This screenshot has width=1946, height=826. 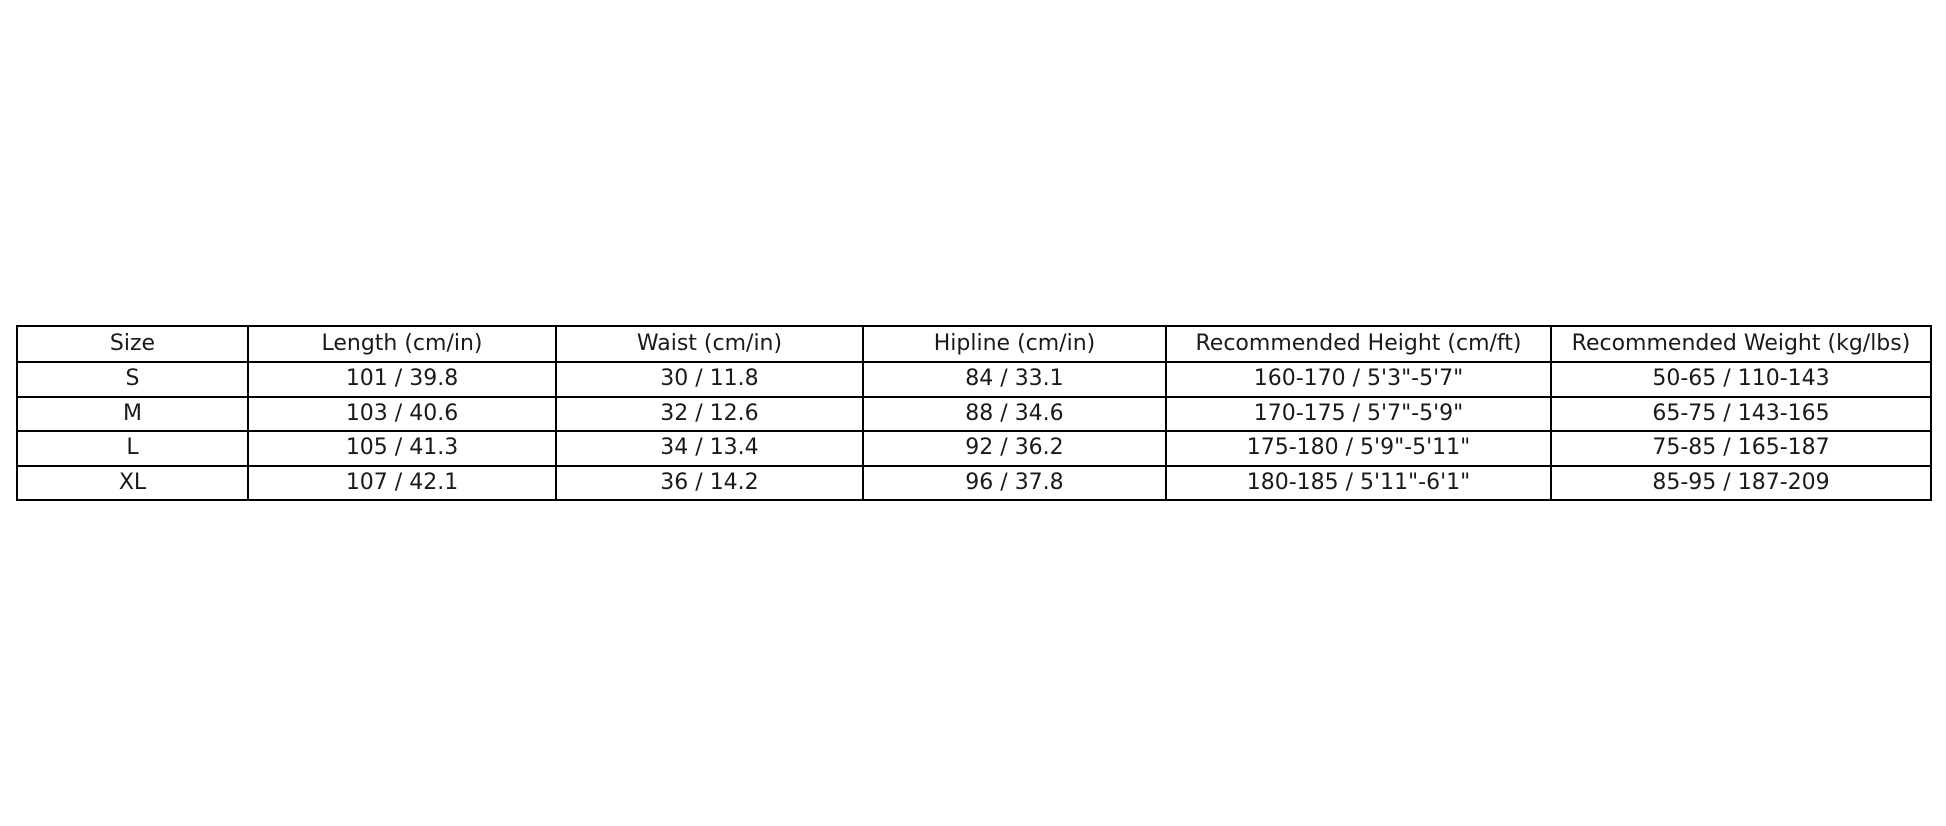 I want to click on cell-recommended-weight: 85-95 / 187-209, so click(x=1741, y=482).